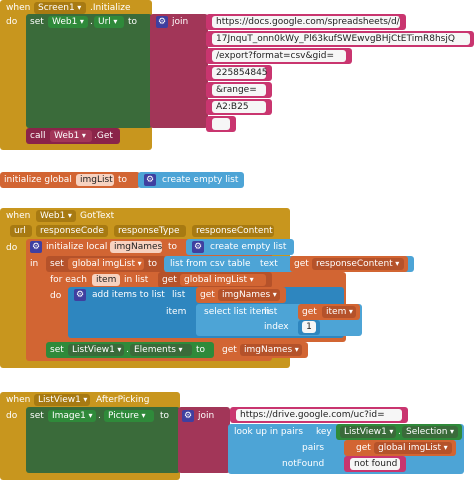  Describe the element at coordinates (103, 136) in the screenshot. I see `get-method-label: .Get` at that location.